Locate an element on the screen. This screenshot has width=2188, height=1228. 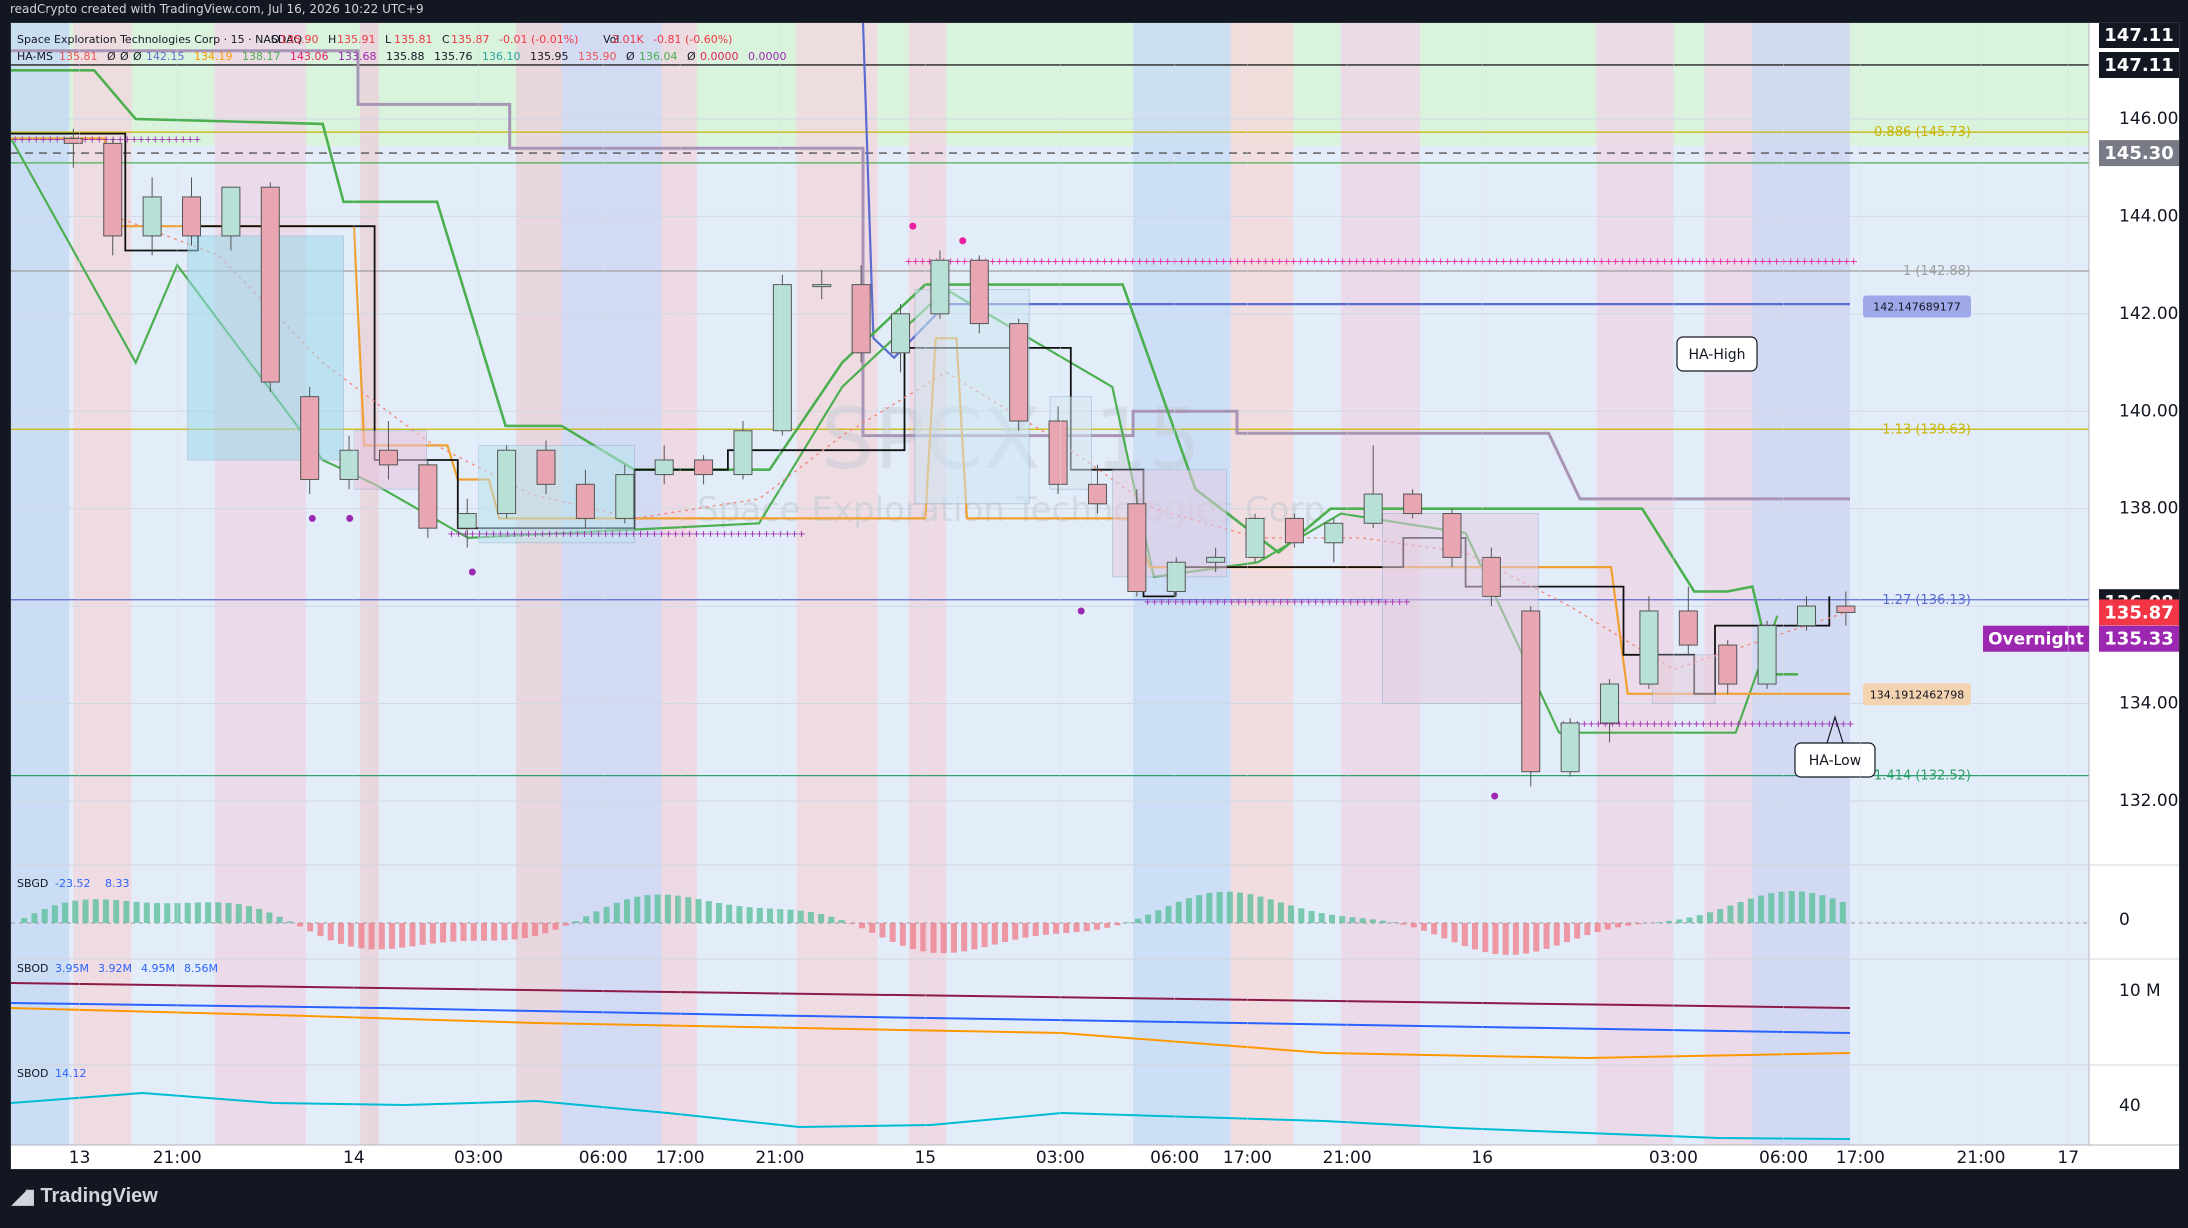
zone-box is located at coordinates (1684, 679).